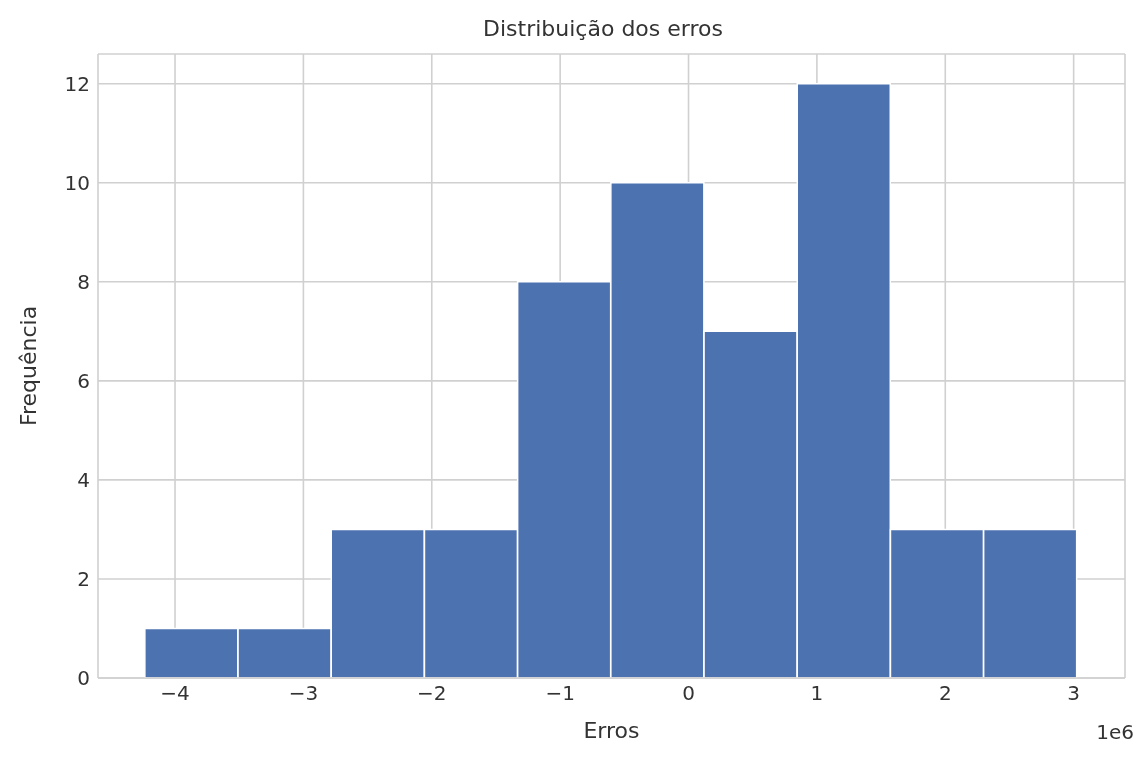  What do you see at coordinates (817, 693) in the screenshot?
I see `x-tick-label: 1` at bounding box center [817, 693].